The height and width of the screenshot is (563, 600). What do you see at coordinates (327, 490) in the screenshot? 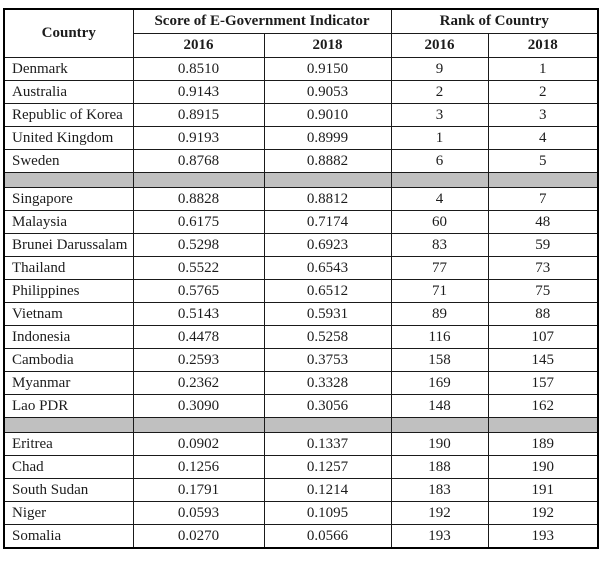
I see `score-2018-cell: 0.1214` at bounding box center [327, 490].